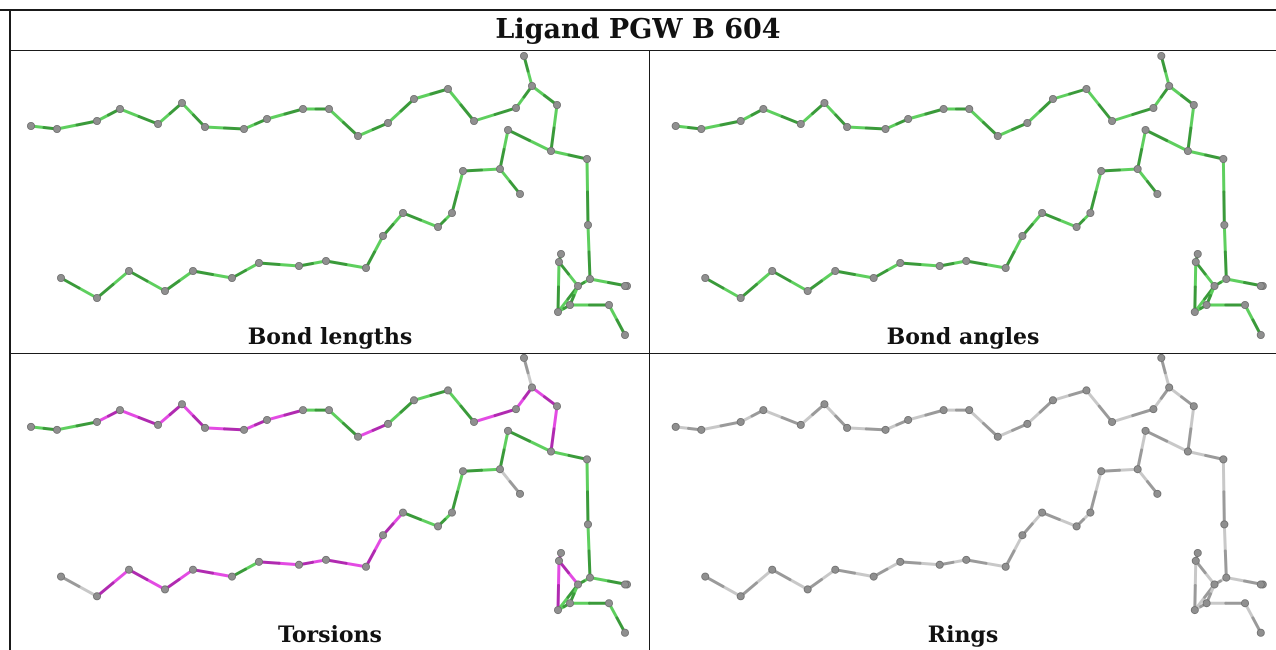 This screenshot has height=650, width=1276. I want to click on title-underline, so click(642, 50).